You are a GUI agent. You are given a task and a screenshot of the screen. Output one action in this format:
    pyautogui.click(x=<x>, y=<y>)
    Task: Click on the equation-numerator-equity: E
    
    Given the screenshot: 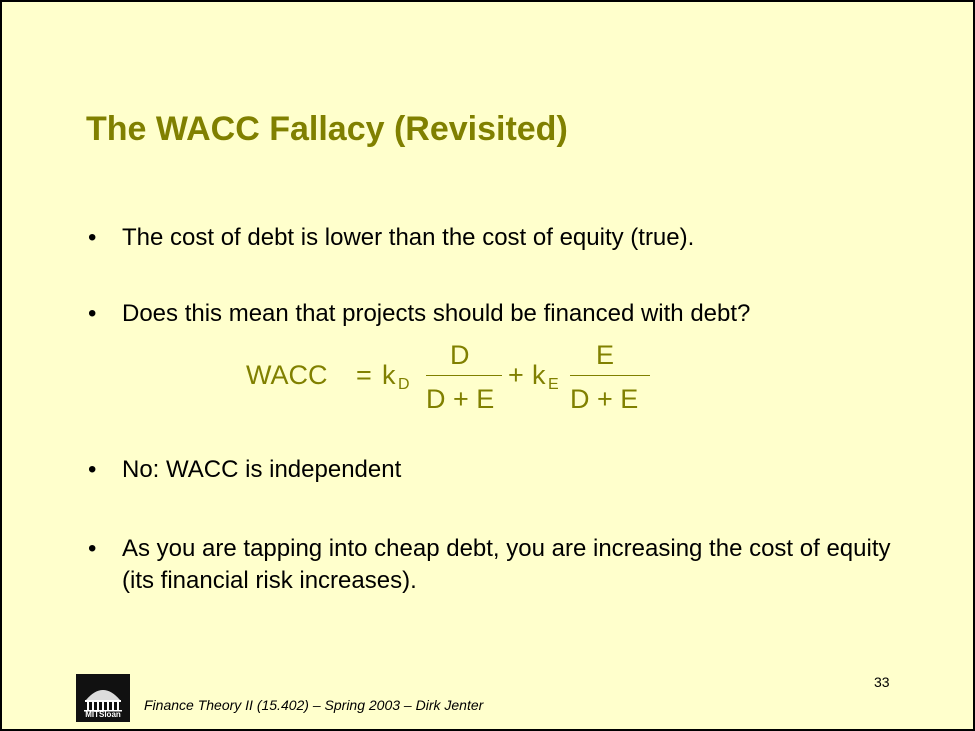 What is the action you would take?
    pyautogui.click(x=605, y=355)
    